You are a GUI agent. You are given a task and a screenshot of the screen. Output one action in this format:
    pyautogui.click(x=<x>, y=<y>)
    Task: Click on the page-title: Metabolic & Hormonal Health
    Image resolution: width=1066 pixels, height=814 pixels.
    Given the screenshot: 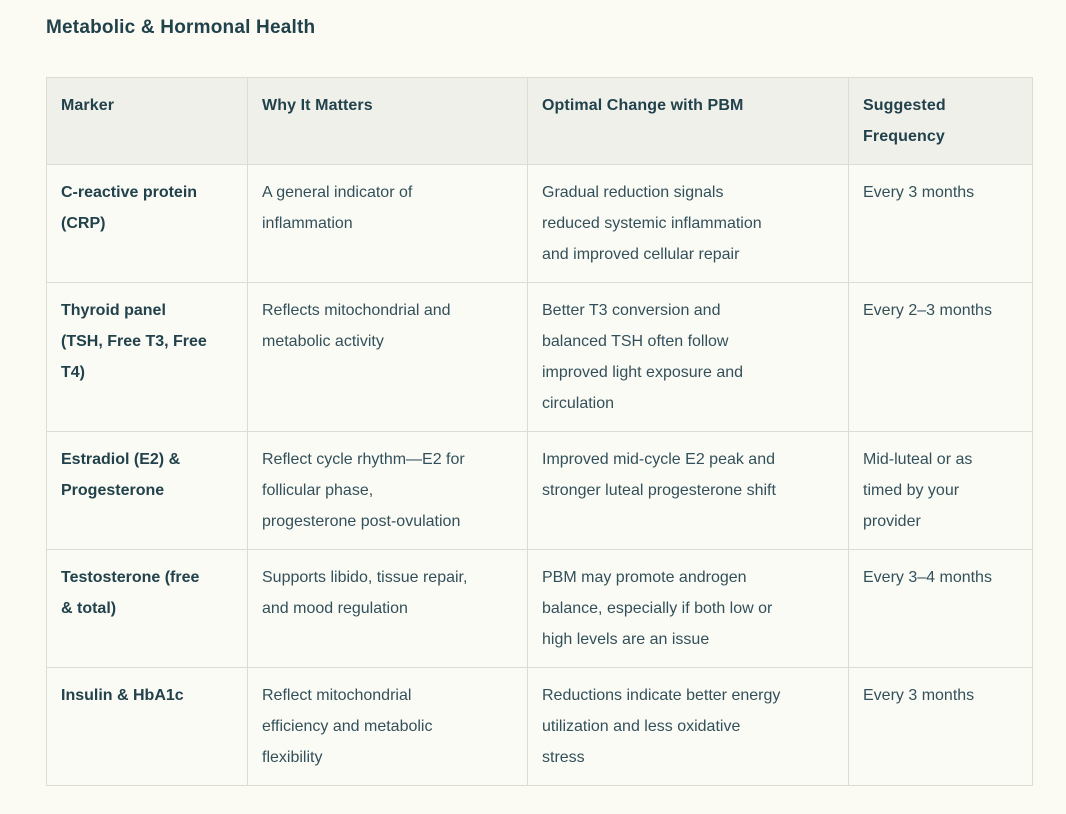 What is the action you would take?
    pyautogui.click(x=181, y=27)
    